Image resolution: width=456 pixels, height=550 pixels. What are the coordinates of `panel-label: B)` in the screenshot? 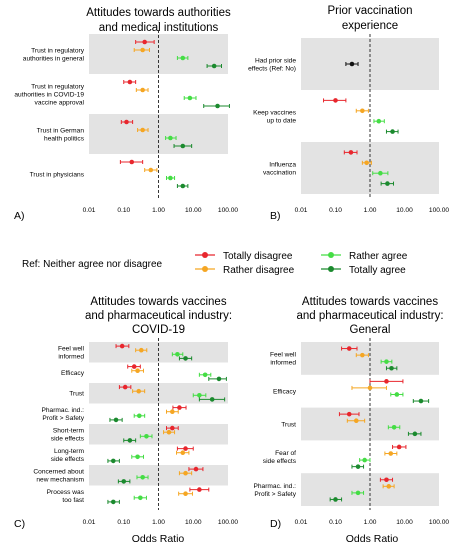 It's located at (275, 216).